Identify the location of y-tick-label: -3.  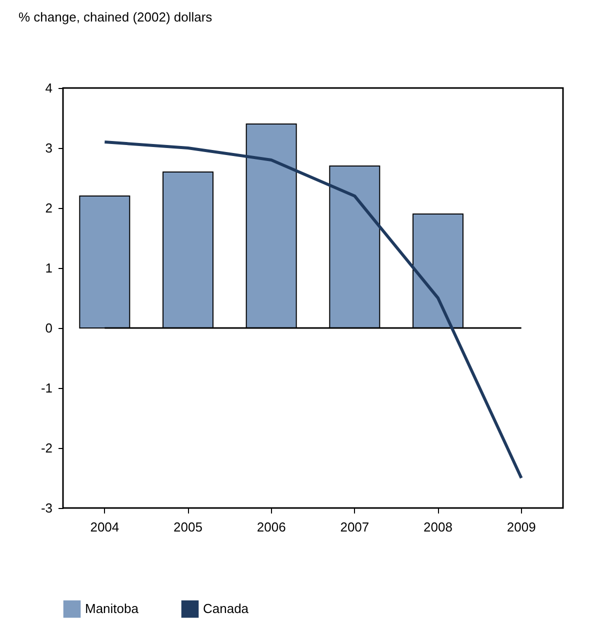
(46, 508).